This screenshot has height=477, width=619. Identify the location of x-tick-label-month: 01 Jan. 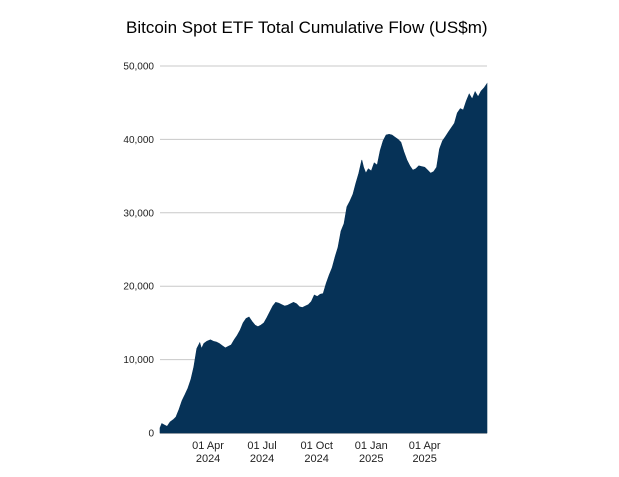
(371, 446).